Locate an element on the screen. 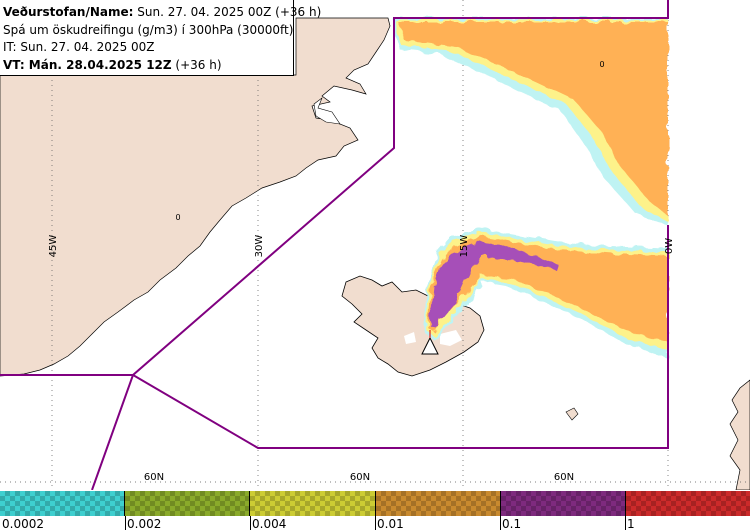  info-line-valid-time-label: VT: Mán. 28.04.2025 12Z is located at coordinates (87, 64).